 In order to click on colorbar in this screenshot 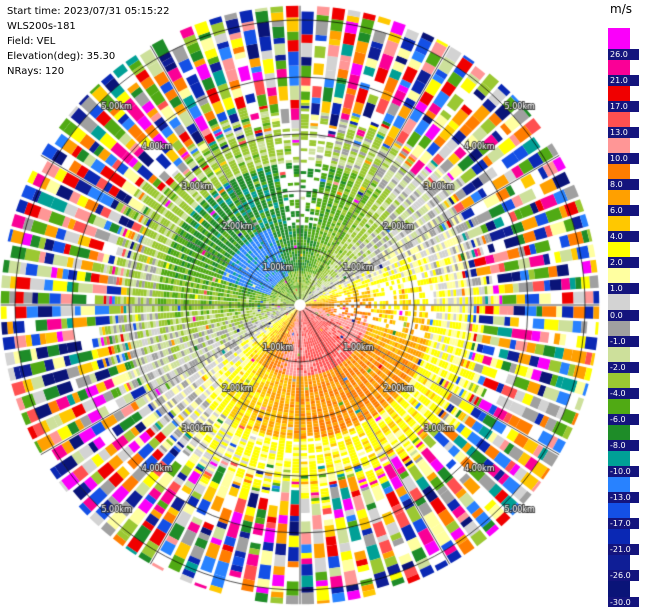, I will do `click(619, 315)`.